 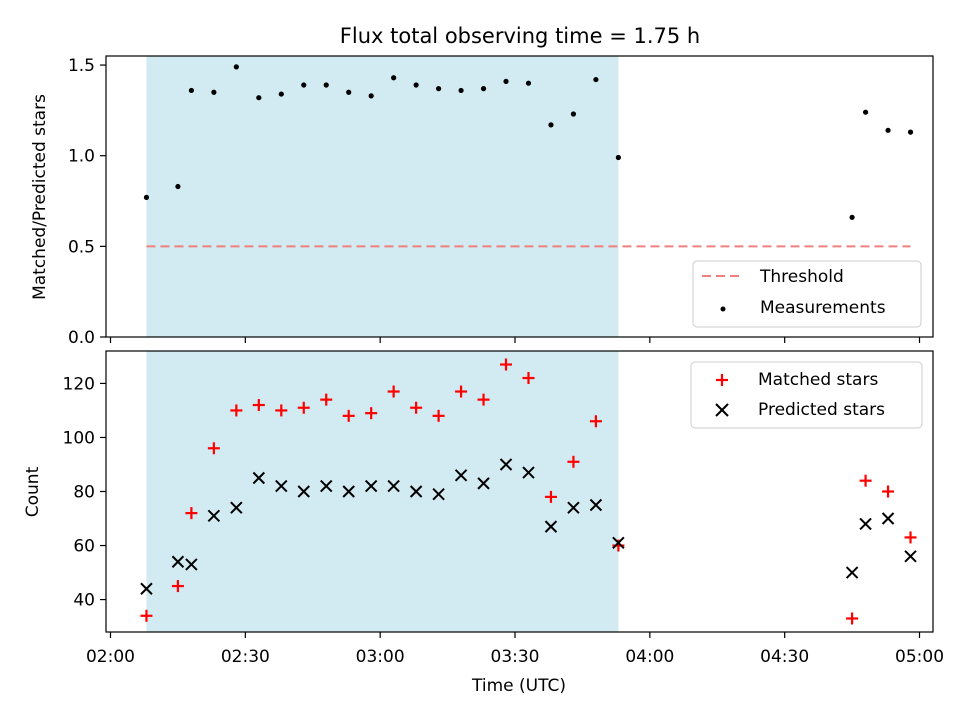 What do you see at coordinates (81, 338) in the screenshot?
I see `top-y-tick-label: 0.0` at bounding box center [81, 338].